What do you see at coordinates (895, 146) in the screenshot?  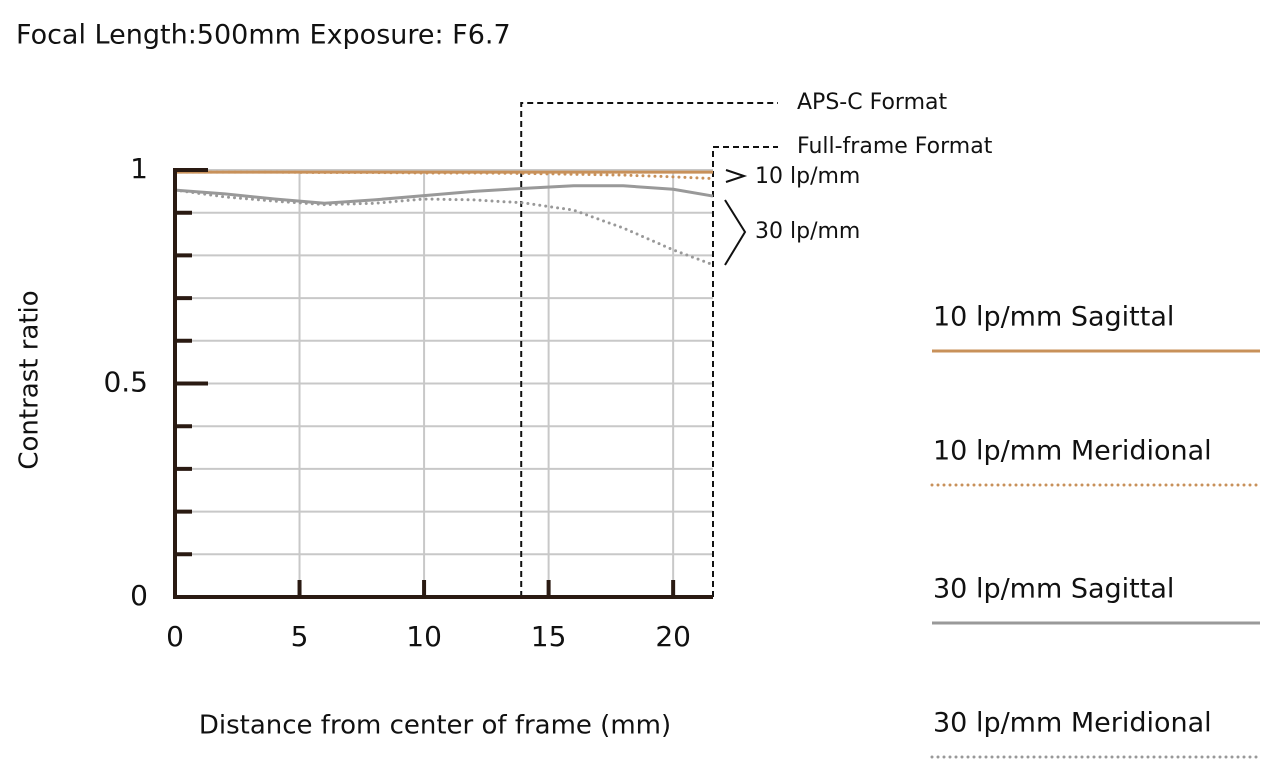 I see `format-label: Full-frame Format` at bounding box center [895, 146].